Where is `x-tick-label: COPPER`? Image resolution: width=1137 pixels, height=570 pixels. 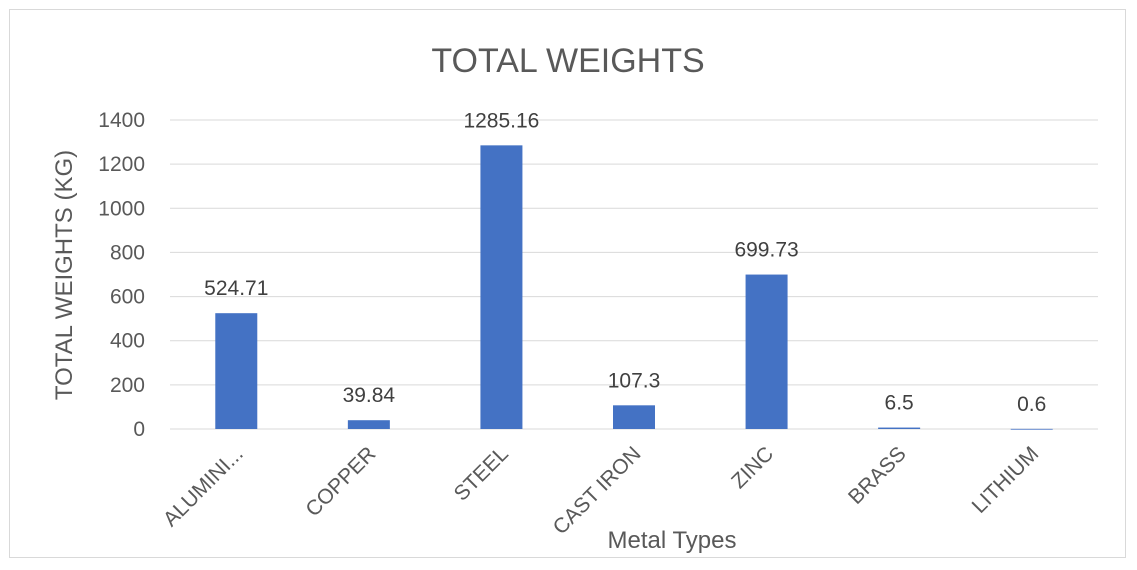 x-tick-label: COPPER is located at coordinates (340, 481).